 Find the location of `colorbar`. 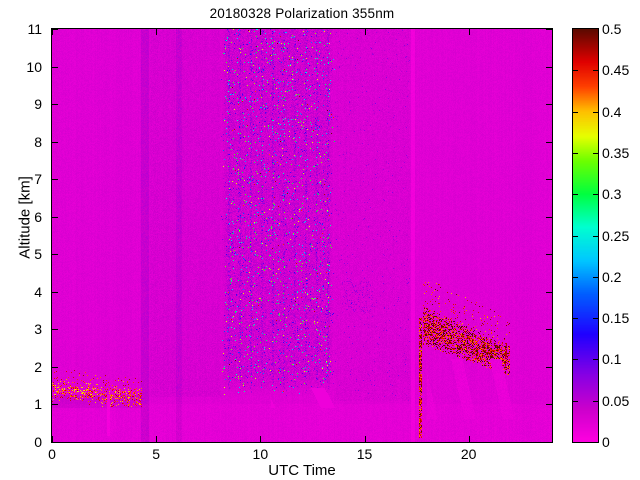

colorbar is located at coordinates (585, 235).